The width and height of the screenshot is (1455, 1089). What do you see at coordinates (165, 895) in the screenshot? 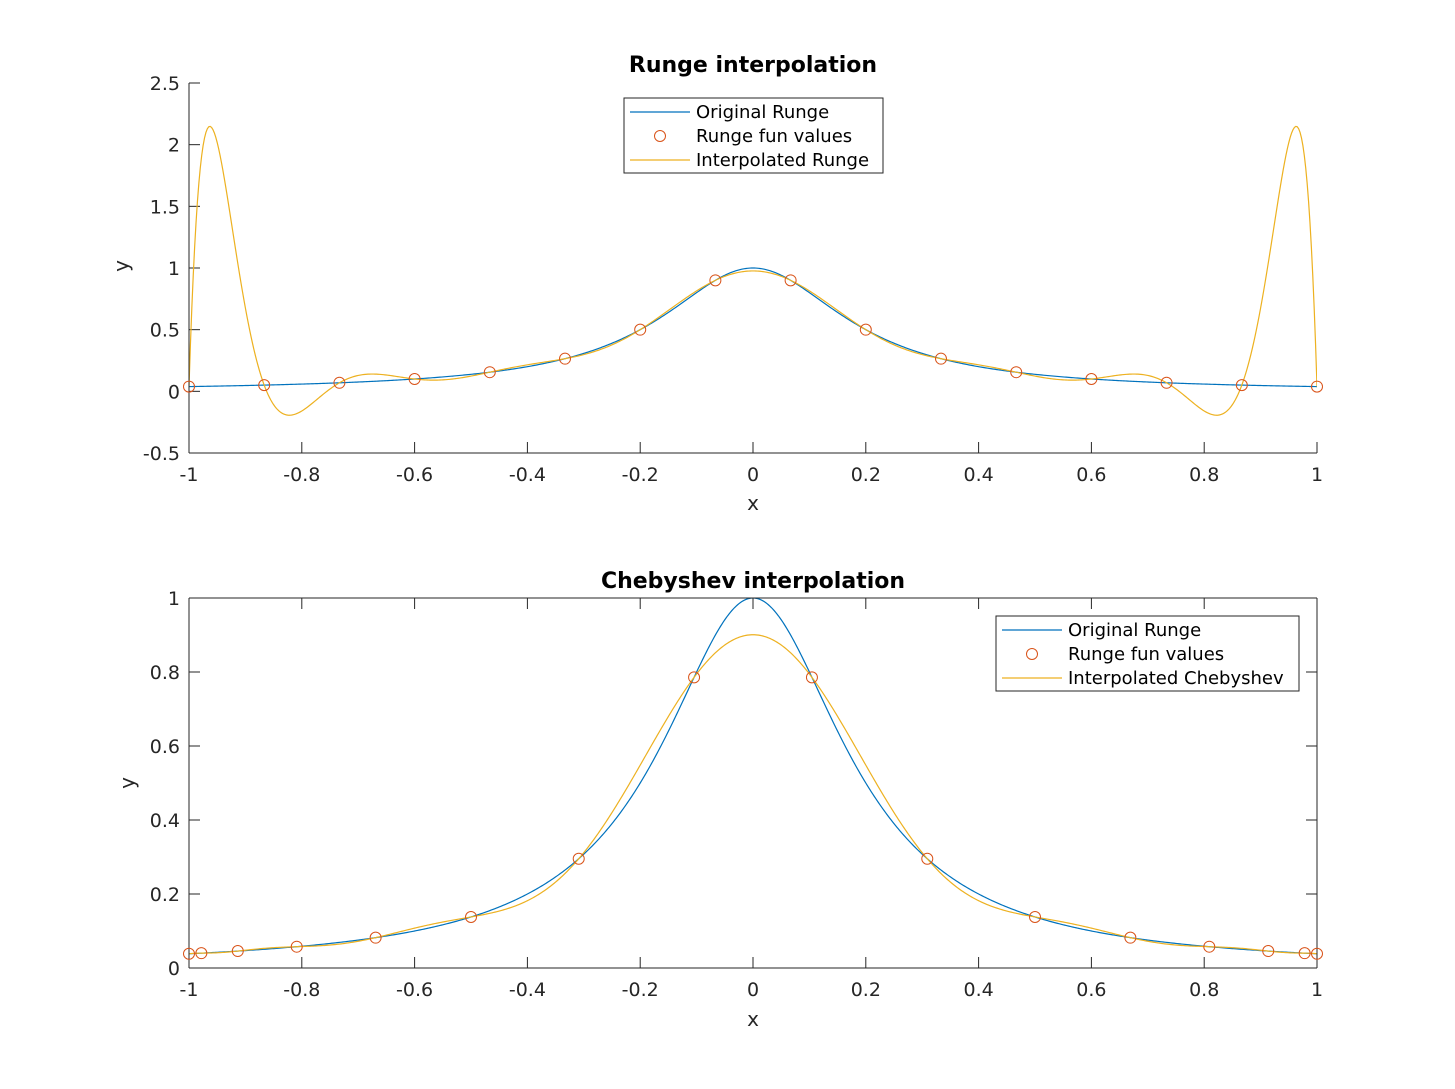
I see `y-tick-label: 0.2` at bounding box center [165, 895].